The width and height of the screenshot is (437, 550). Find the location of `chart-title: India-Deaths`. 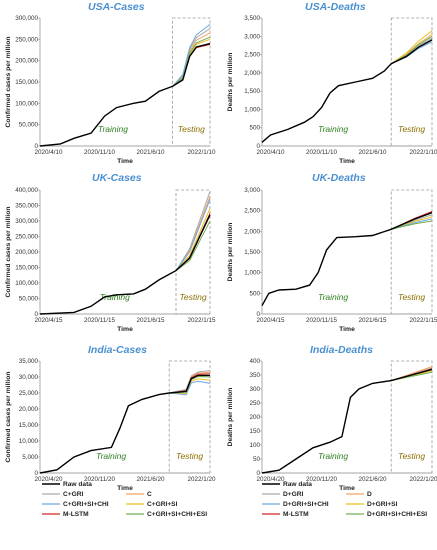

chart-title: India-Deaths is located at coordinates (341, 350).